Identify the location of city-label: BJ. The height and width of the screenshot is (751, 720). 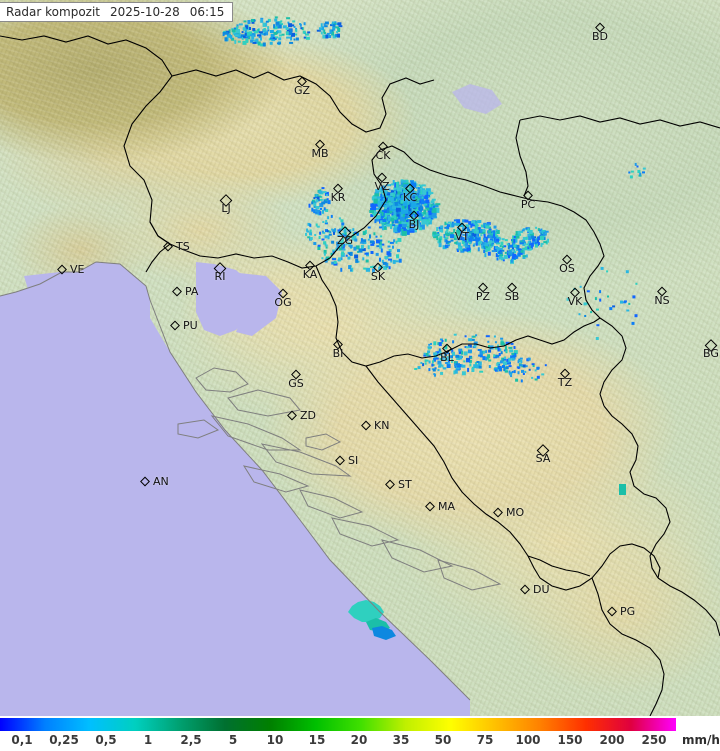
(414, 224).